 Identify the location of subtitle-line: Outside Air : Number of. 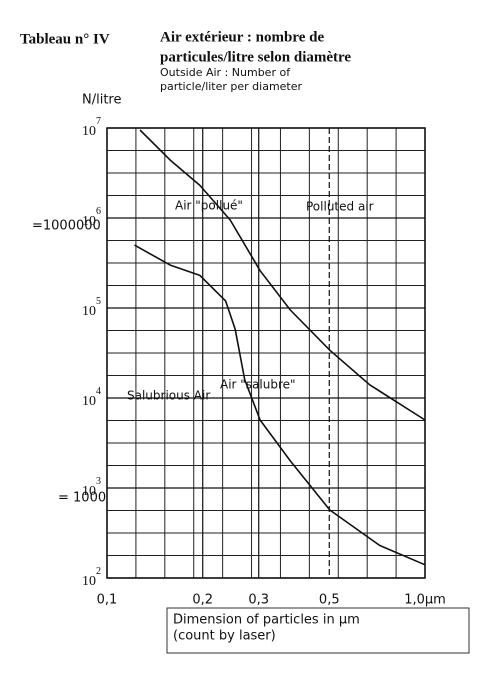
(225, 72).